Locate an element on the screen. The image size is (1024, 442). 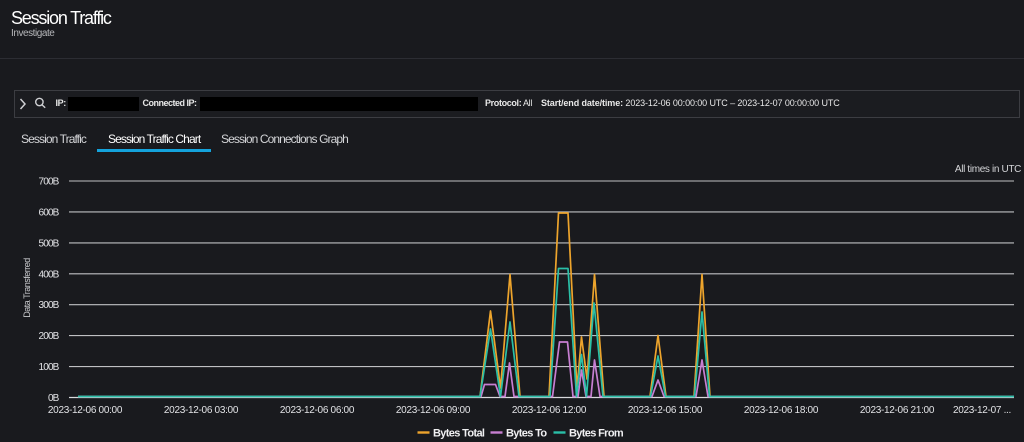
svg-text: 2023-12-06 12:00 is located at coordinates (549, 410).